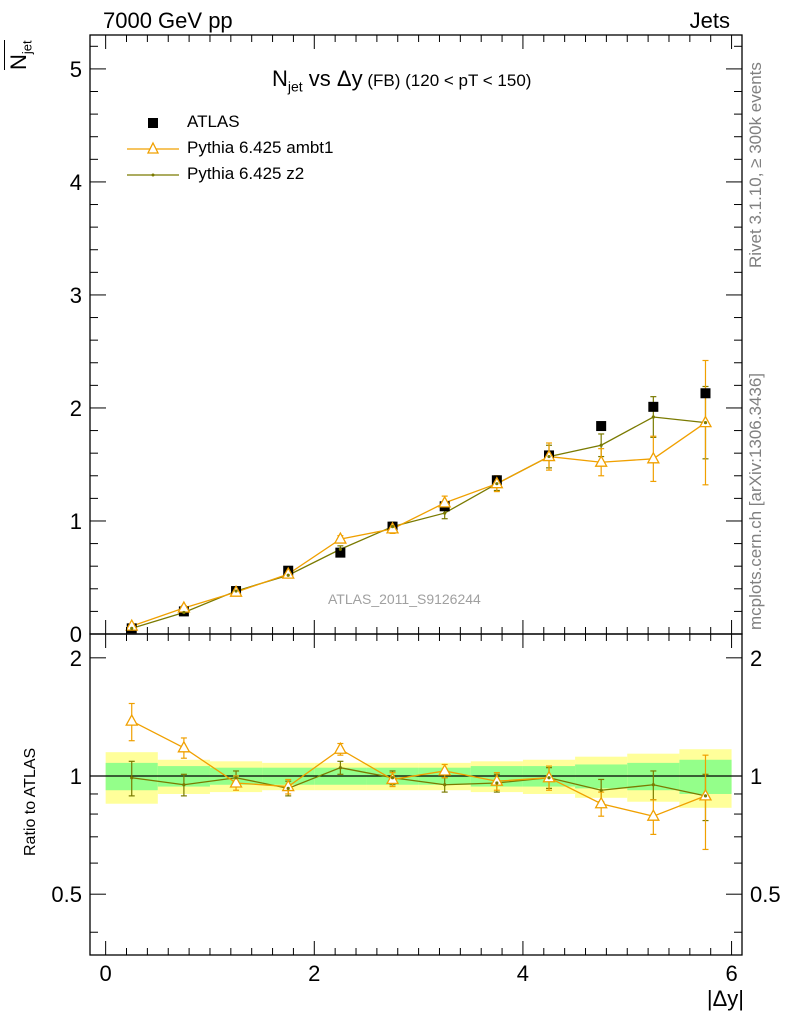 The width and height of the screenshot is (786, 1024). Describe the element at coordinates (106, 973) in the screenshot. I see `x-tick-label: 0` at that location.